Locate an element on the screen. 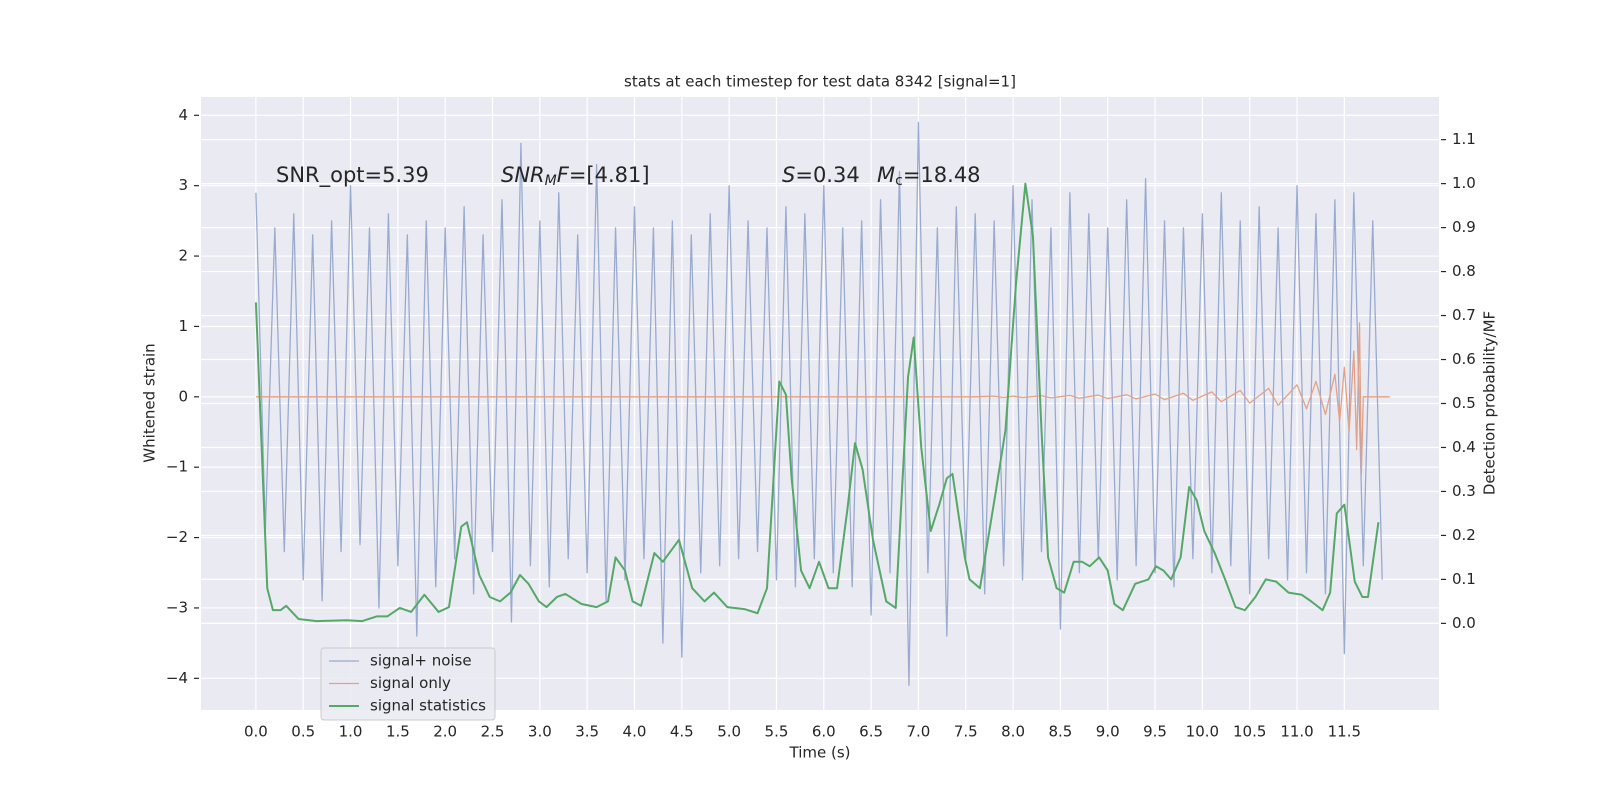  x-tick-label: 3.0 is located at coordinates (540, 732).